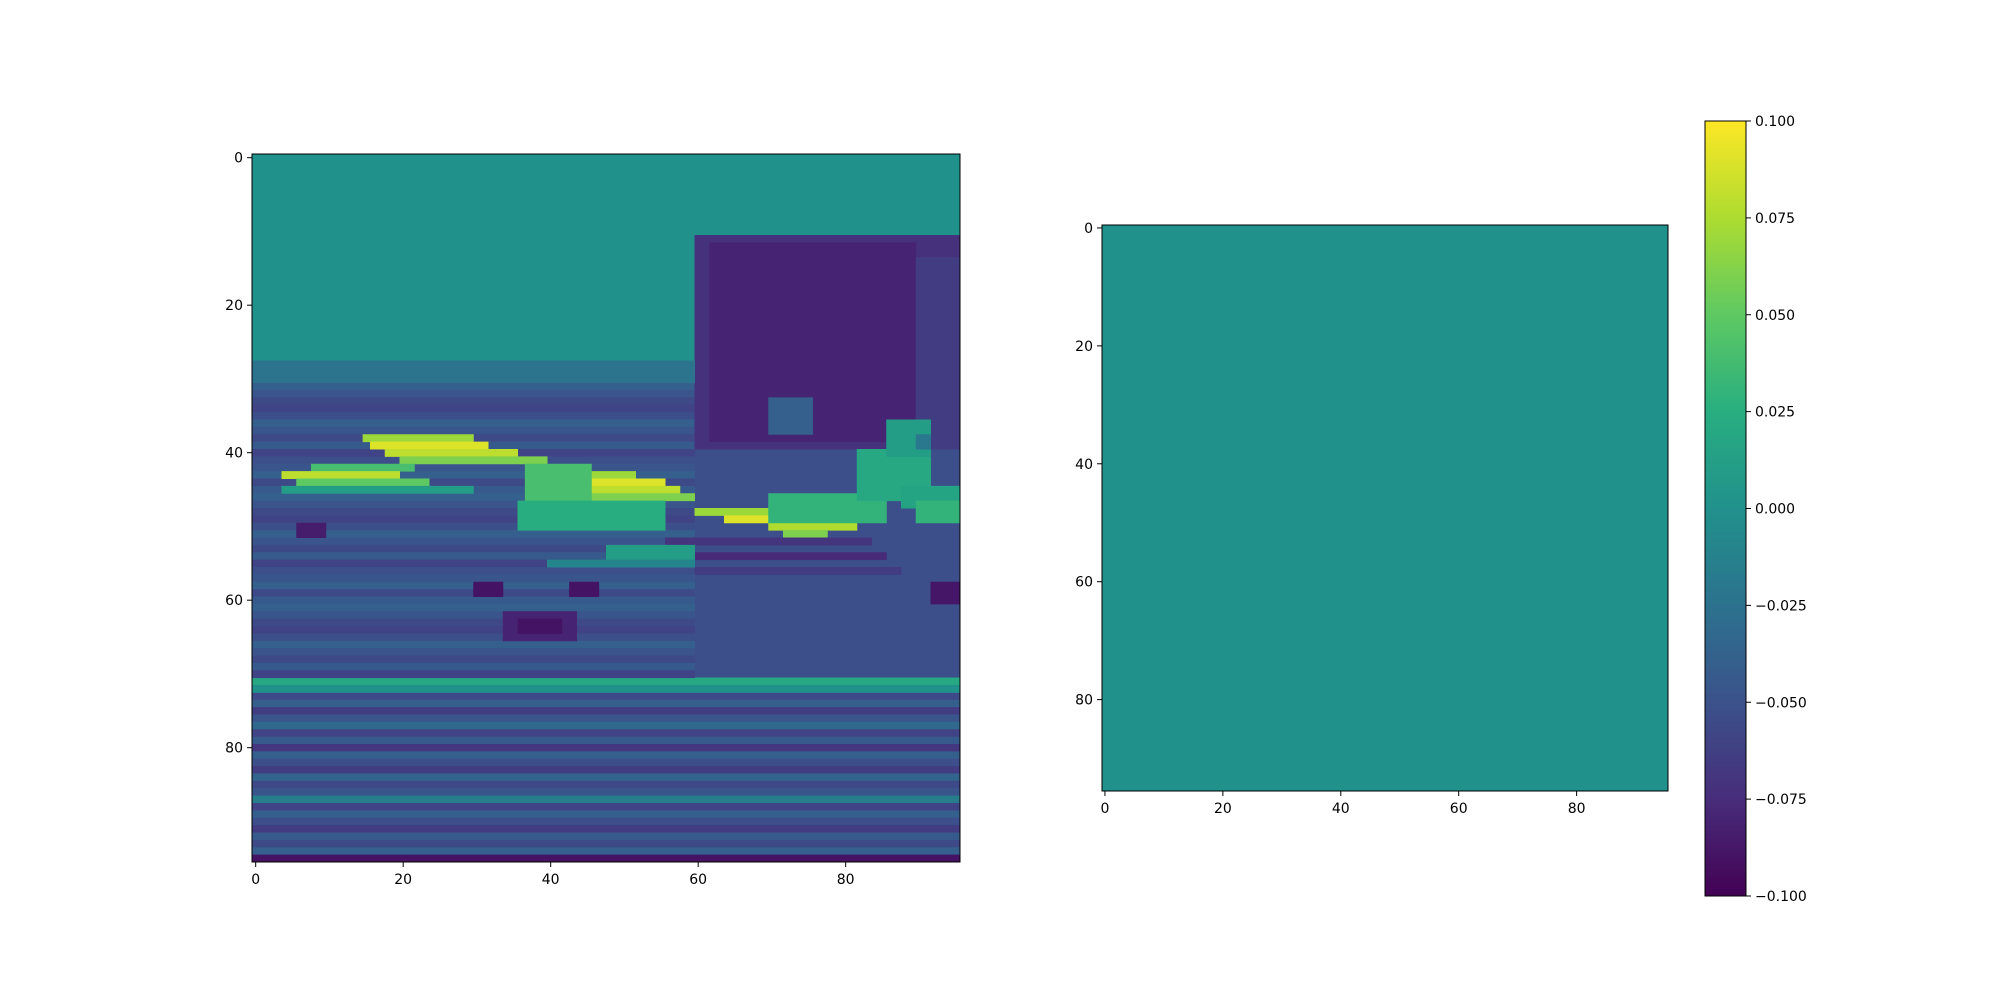  What do you see at coordinates (1775, 316) in the screenshot?
I see `colorbar-tick-label: 0.050` at bounding box center [1775, 316].